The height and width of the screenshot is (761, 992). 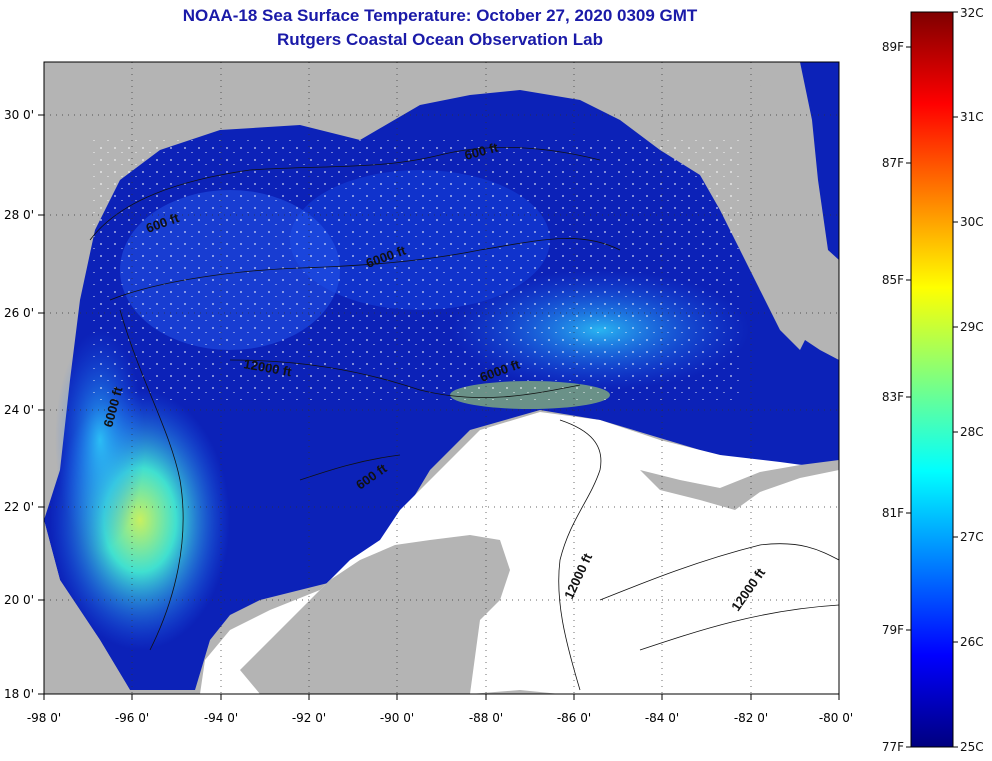 I want to click on colorbar-gradient, so click(x=932, y=379).